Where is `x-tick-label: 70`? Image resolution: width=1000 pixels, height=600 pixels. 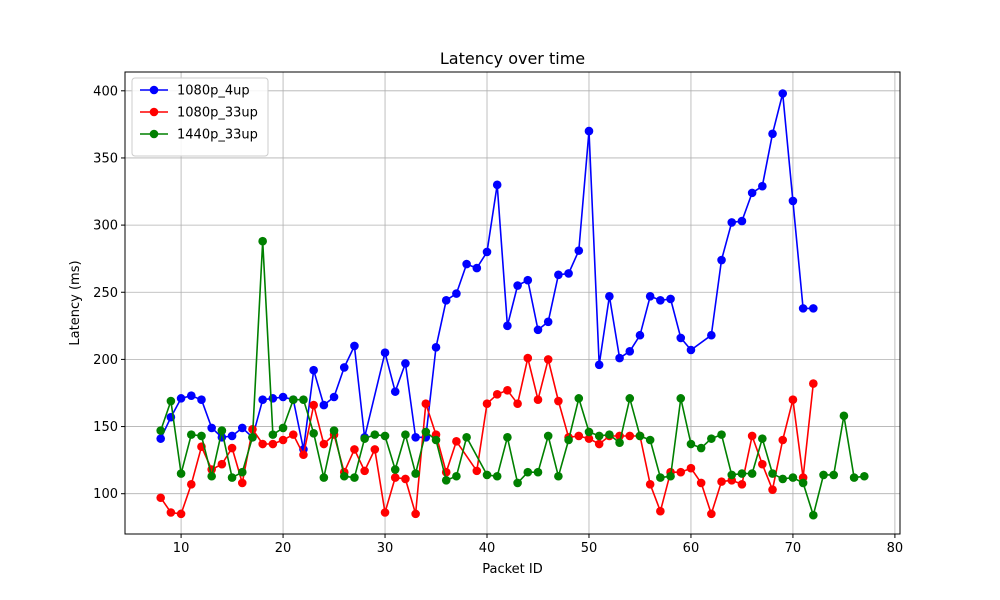
x-tick-label: 70 is located at coordinates (793, 548).